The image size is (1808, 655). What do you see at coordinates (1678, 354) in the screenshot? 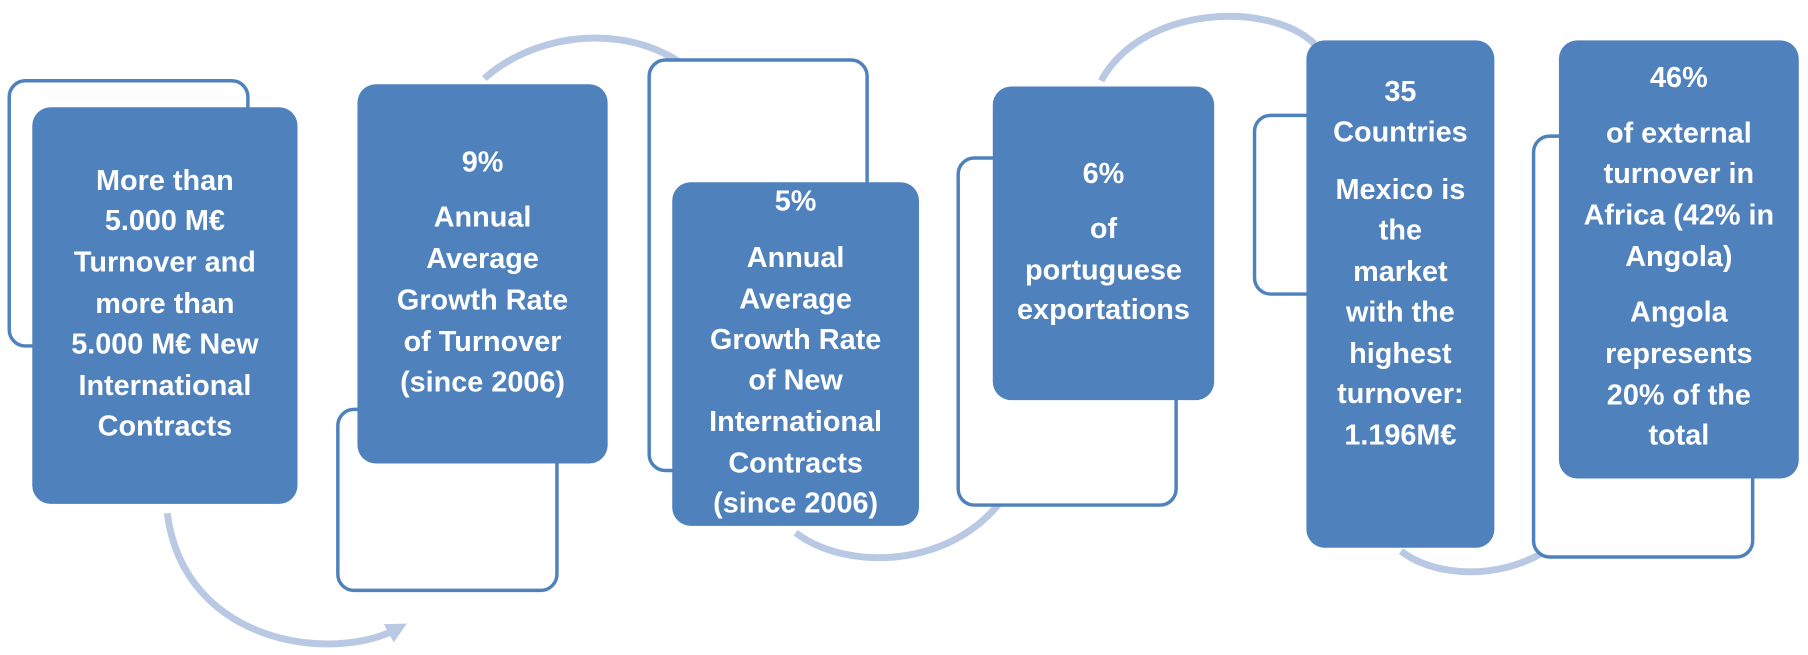
I see `box-text: represents` at bounding box center [1678, 354].